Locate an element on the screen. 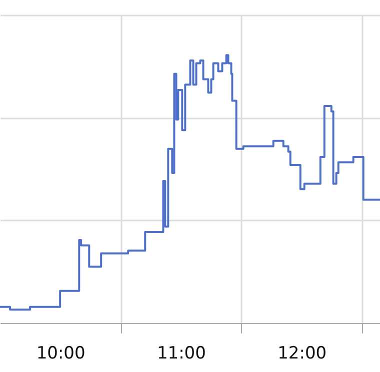 Image resolution: width=380 pixels, height=372 pixels. x-tick-label: 11:00 is located at coordinates (181, 354).